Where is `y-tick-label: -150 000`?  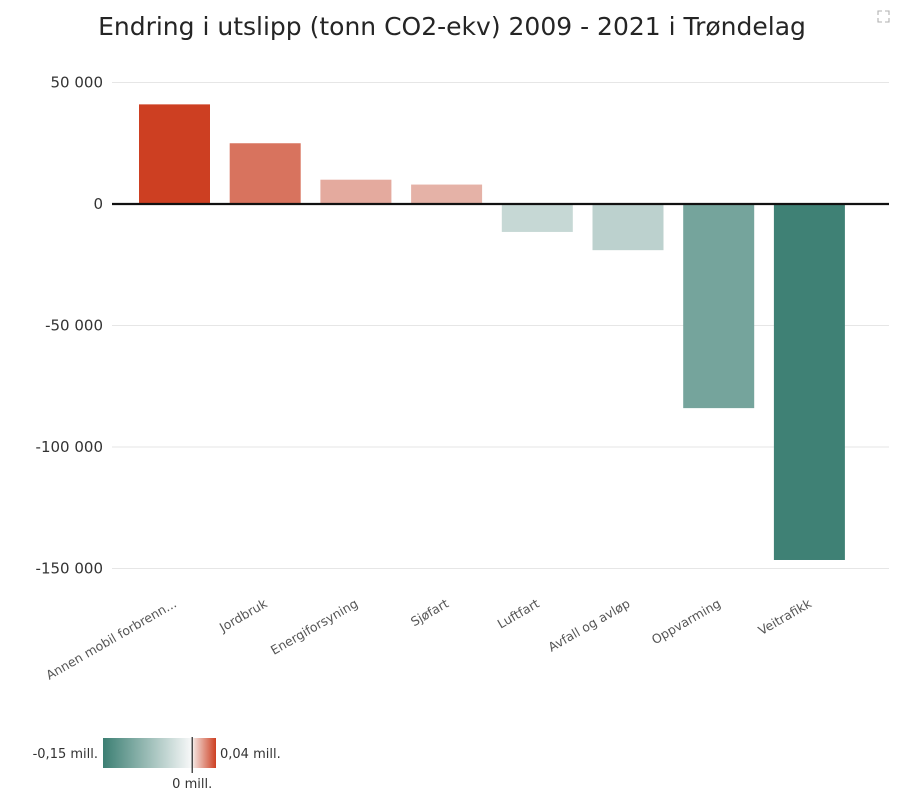
y-tick-label: -150 000 is located at coordinates (69, 569).